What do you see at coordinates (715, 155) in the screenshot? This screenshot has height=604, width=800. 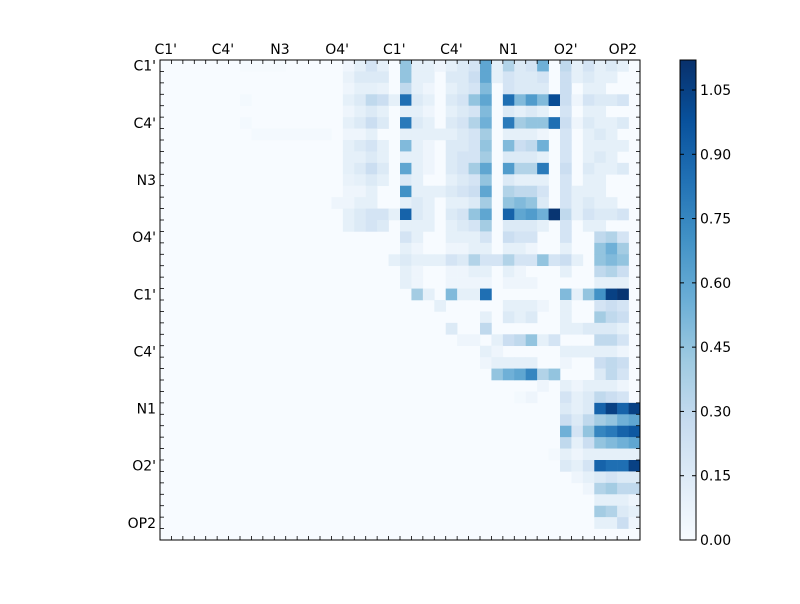 I see `colorbar-tick-label: 0.90` at bounding box center [715, 155].